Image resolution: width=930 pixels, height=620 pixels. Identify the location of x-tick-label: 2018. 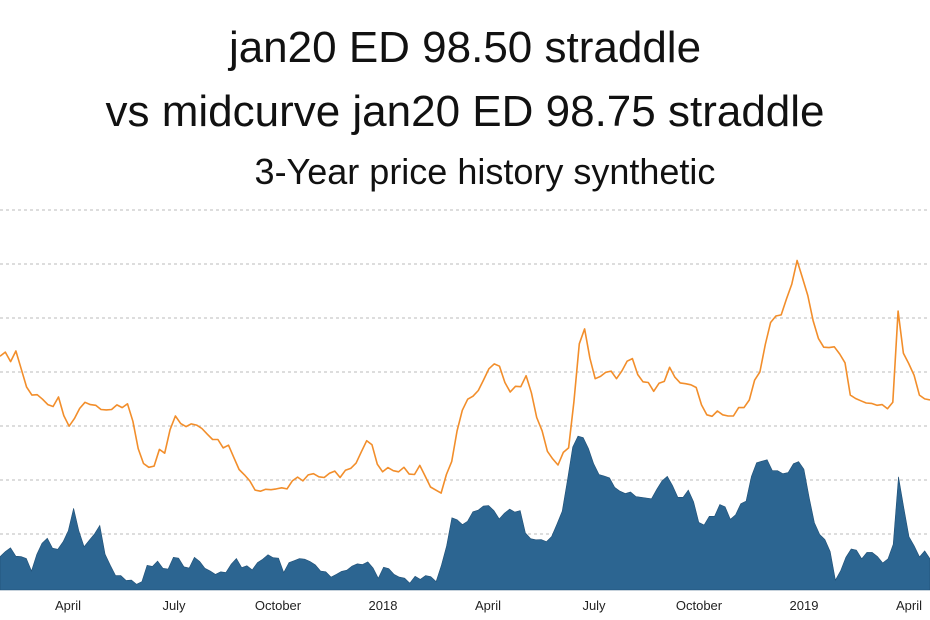
(383, 605).